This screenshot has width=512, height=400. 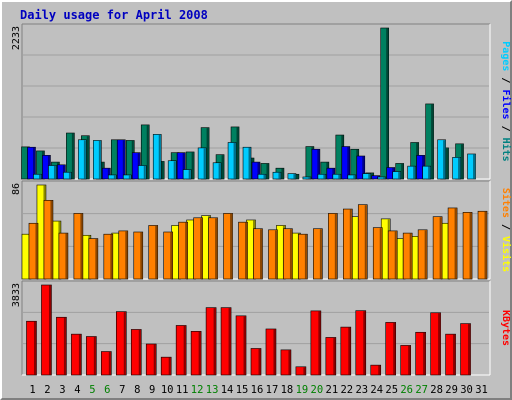 I want to click on x-tick-label: 18, so click(x=287, y=390).